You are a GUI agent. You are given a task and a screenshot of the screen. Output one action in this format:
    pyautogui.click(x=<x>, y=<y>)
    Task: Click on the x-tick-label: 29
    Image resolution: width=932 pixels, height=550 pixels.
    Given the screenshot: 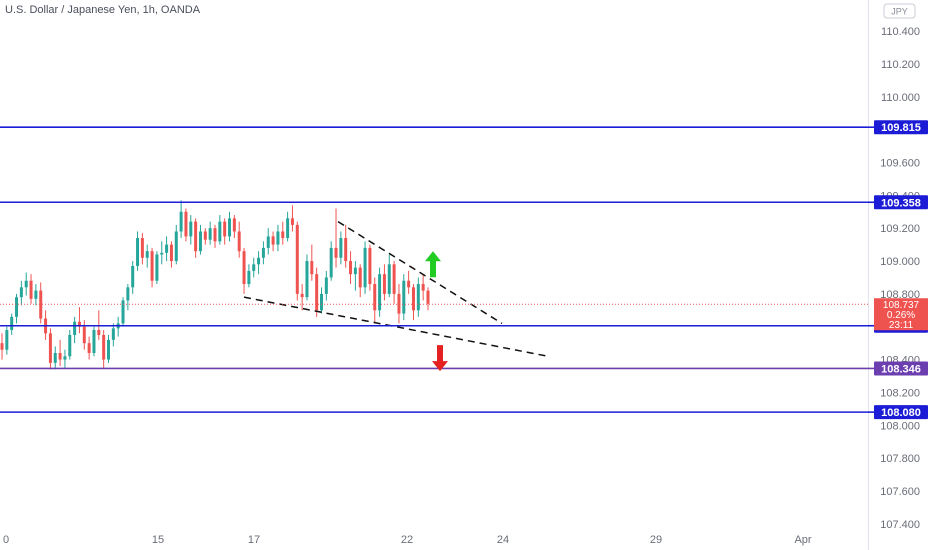 What is the action you would take?
    pyautogui.click(x=656, y=540)
    